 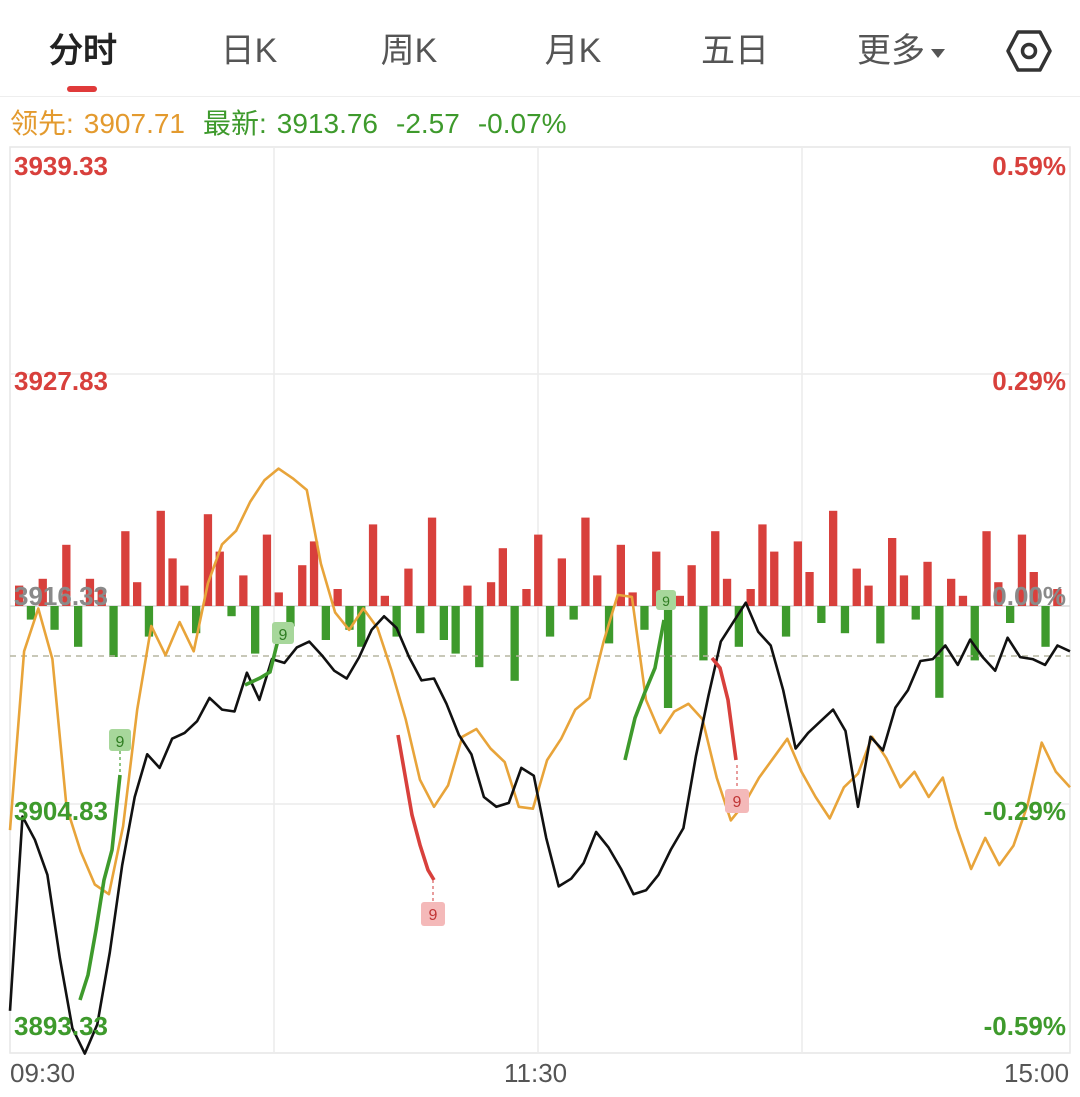 I want to click on y-right-label: 0.59%, so click(x=1029, y=166).